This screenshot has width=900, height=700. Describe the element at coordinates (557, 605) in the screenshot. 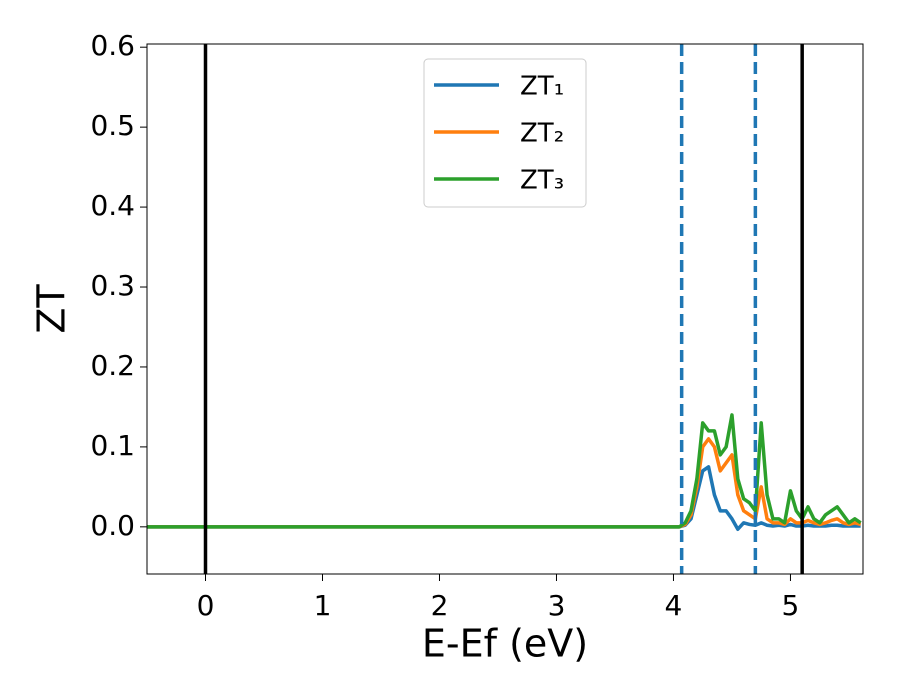

I see `x-tick-label: 3` at that location.